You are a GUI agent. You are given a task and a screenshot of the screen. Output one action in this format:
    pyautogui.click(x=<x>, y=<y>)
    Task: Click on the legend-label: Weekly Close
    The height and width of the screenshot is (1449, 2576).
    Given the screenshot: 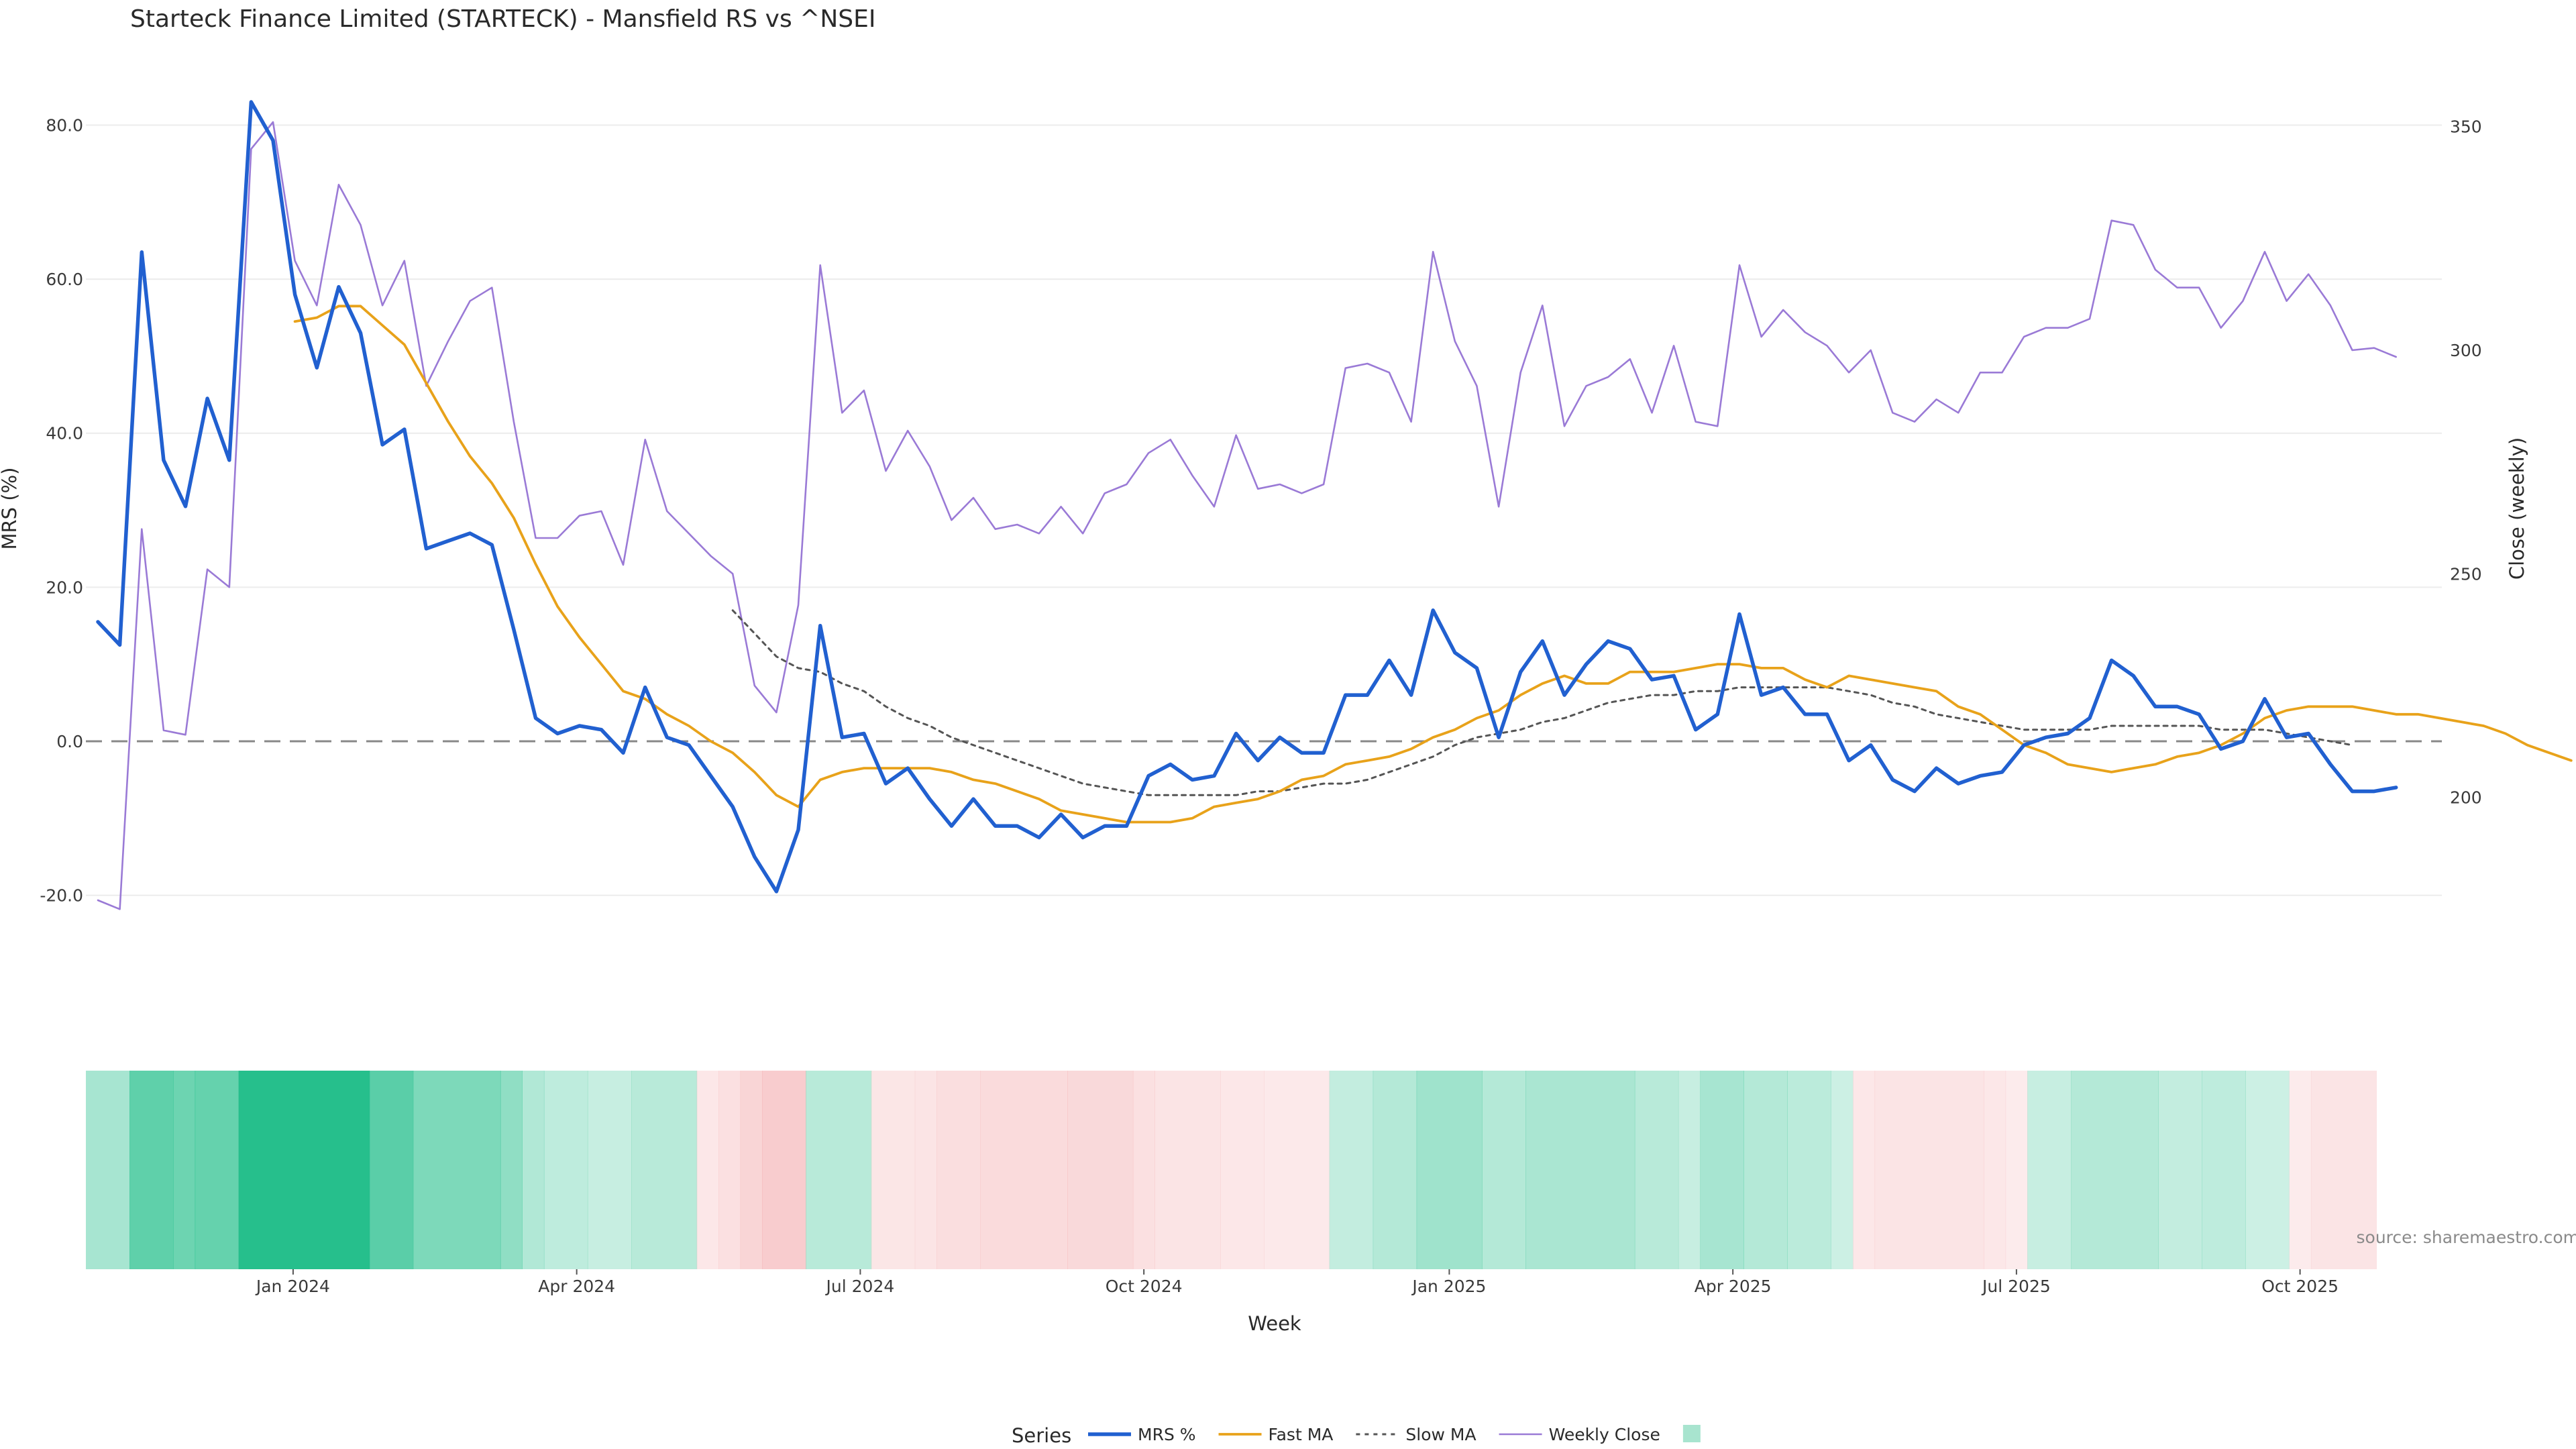 What is the action you would take?
    pyautogui.click(x=1604, y=1434)
    